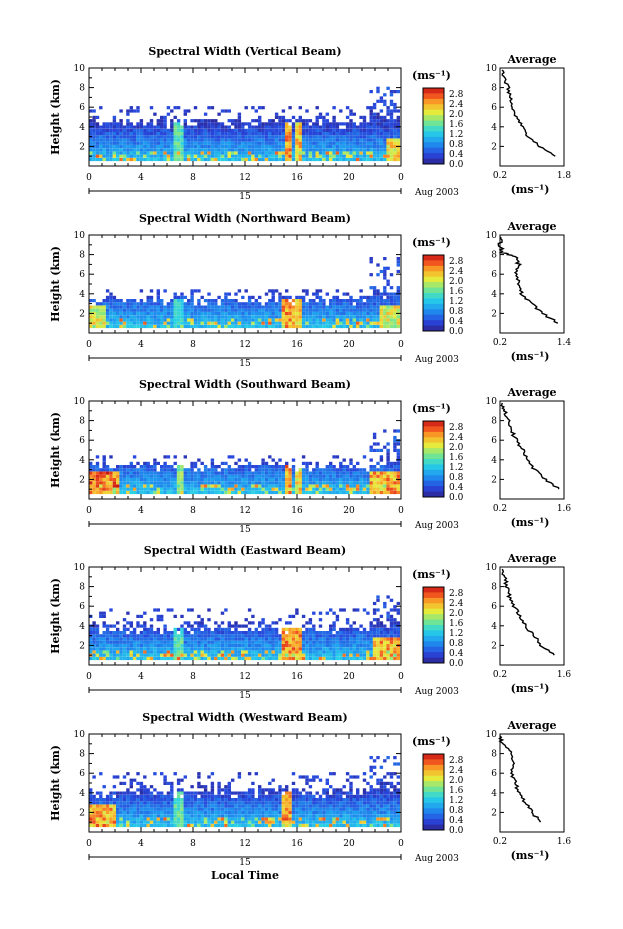 The image size is (623, 929). What do you see at coordinates (530, 688) in the screenshot?
I see `profile-x-axis-label: (ms⁻¹)` at bounding box center [530, 688].